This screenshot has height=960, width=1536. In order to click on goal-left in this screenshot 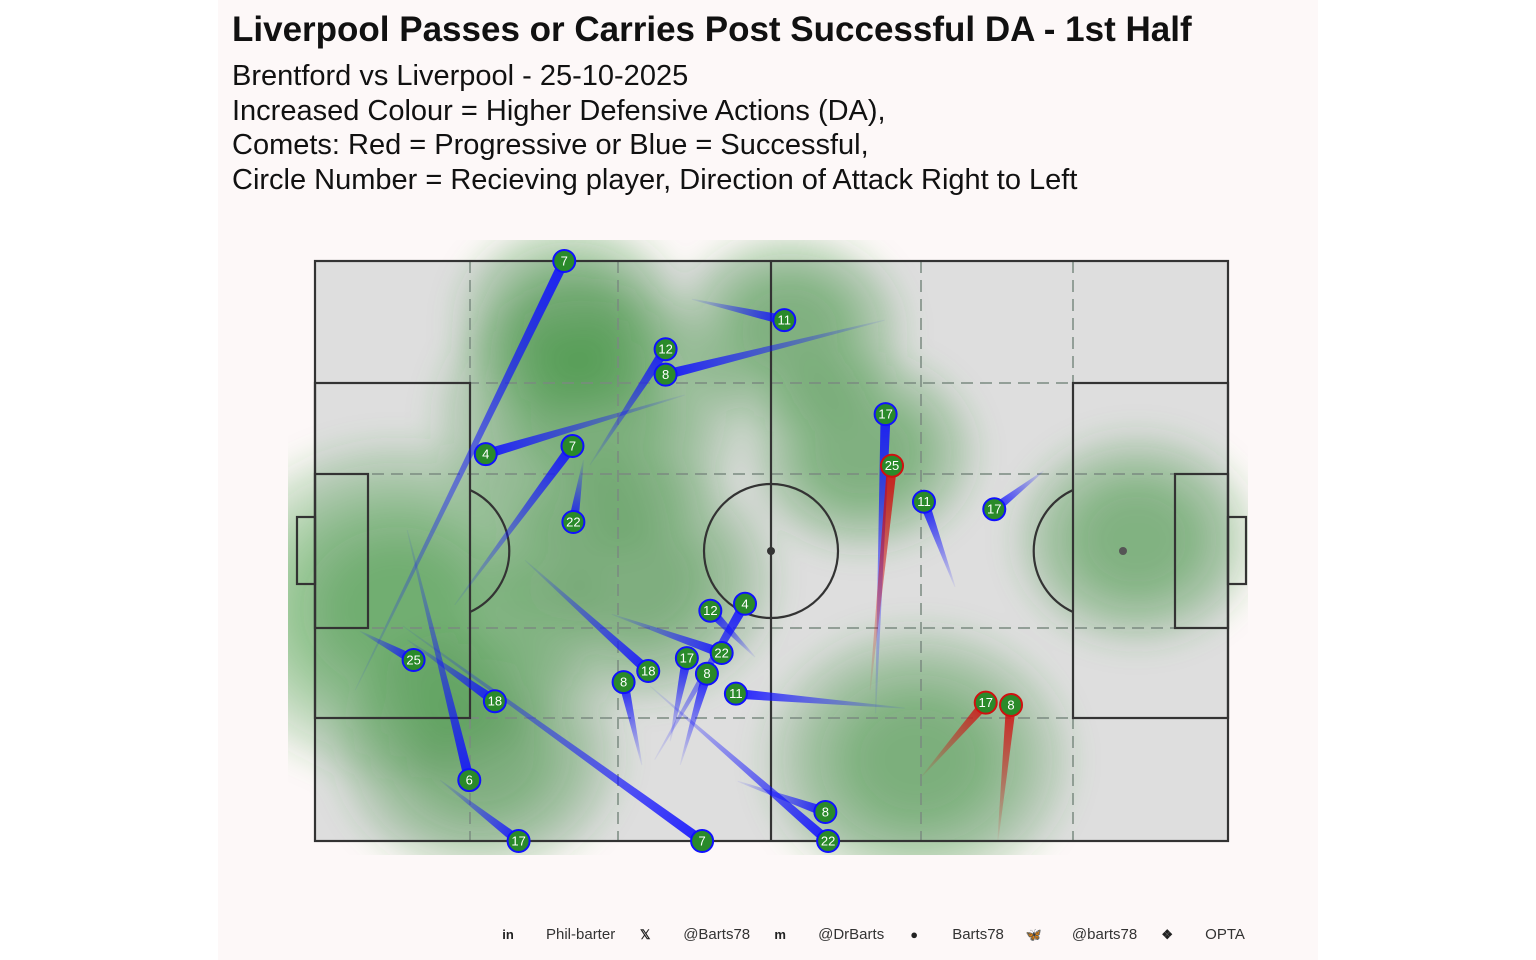, I will do `click(306, 550)`.